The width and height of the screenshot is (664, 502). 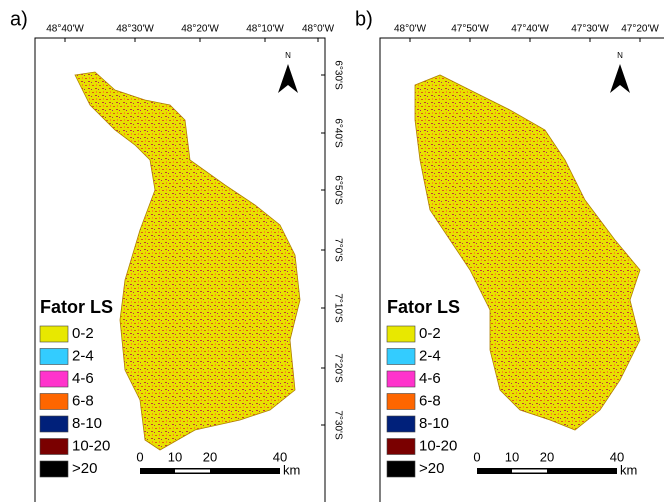 I want to click on right-tick-label: 7°10'S, so click(x=337, y=308).